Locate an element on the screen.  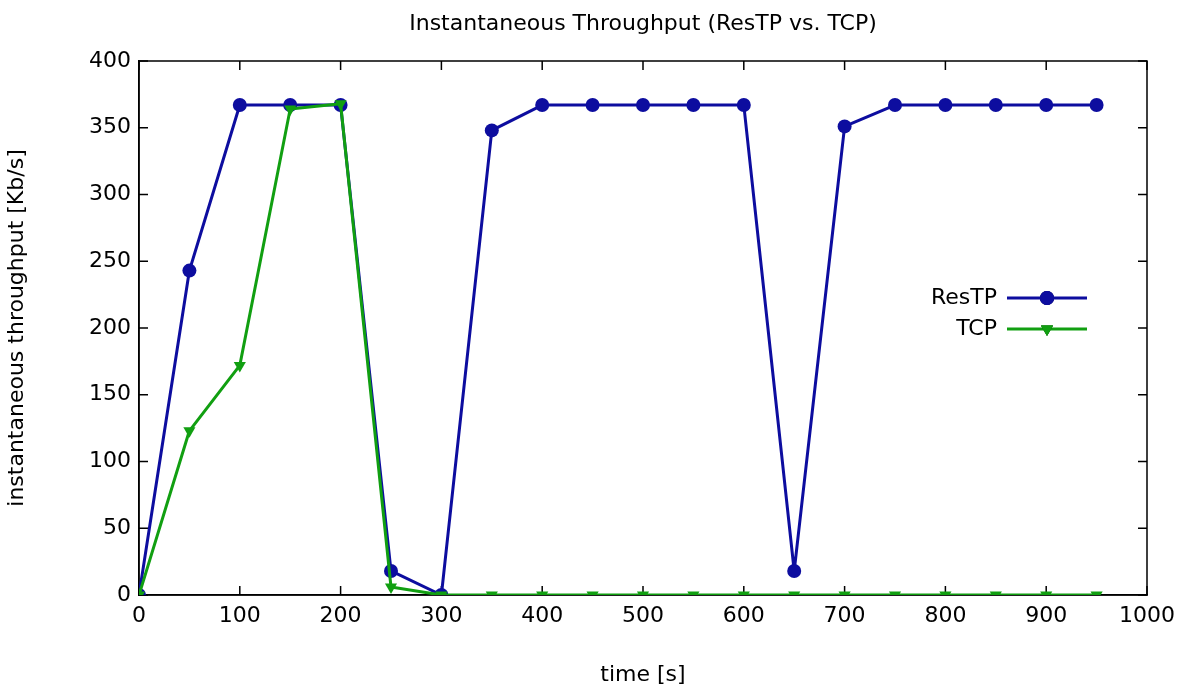
x-tick-label: 1000 is located at coordinates (1147, 614).